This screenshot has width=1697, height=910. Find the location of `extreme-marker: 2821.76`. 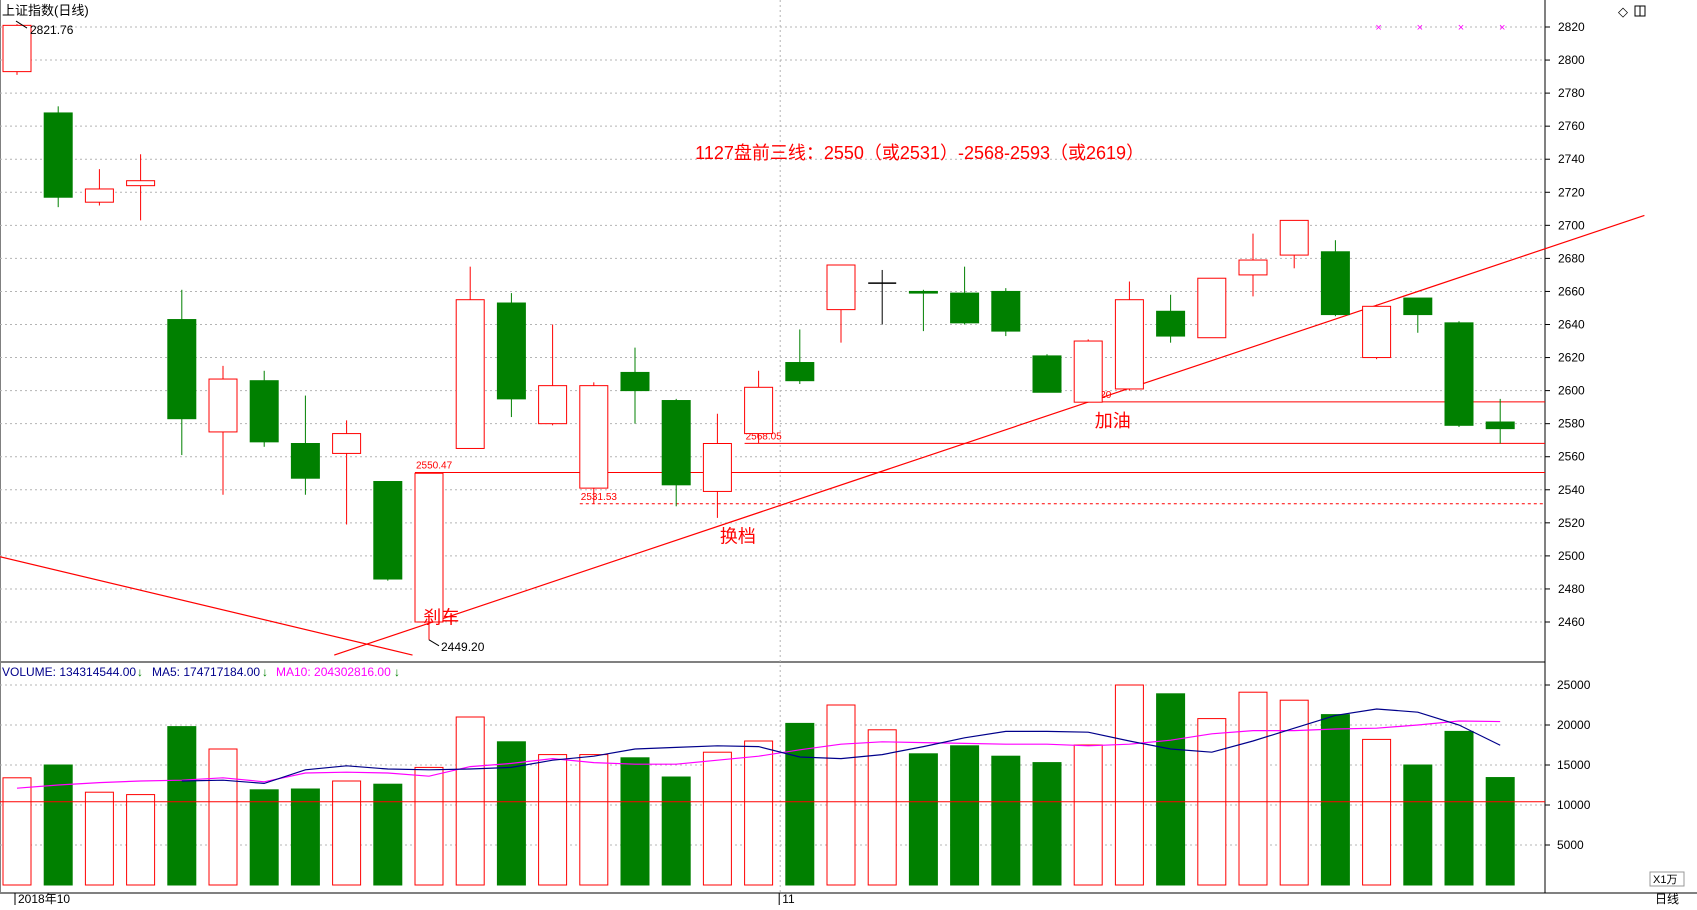

extreme-marker: 2821.76 is located at coordinates (44, 28).